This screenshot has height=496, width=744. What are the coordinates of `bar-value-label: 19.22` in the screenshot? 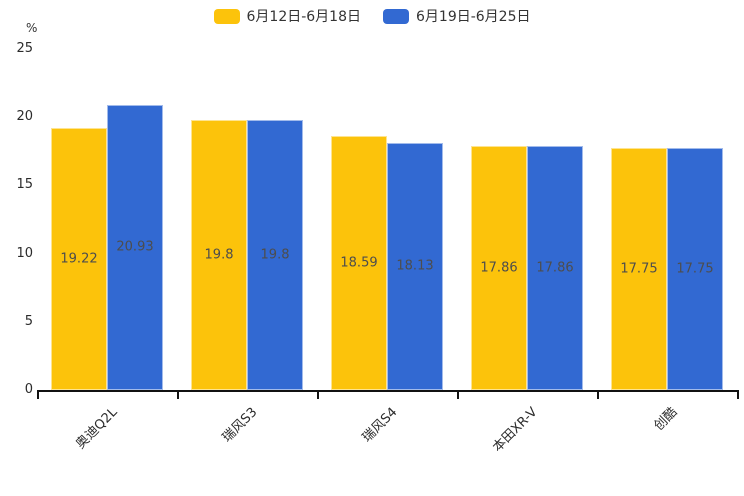 It's located at (79, 259).